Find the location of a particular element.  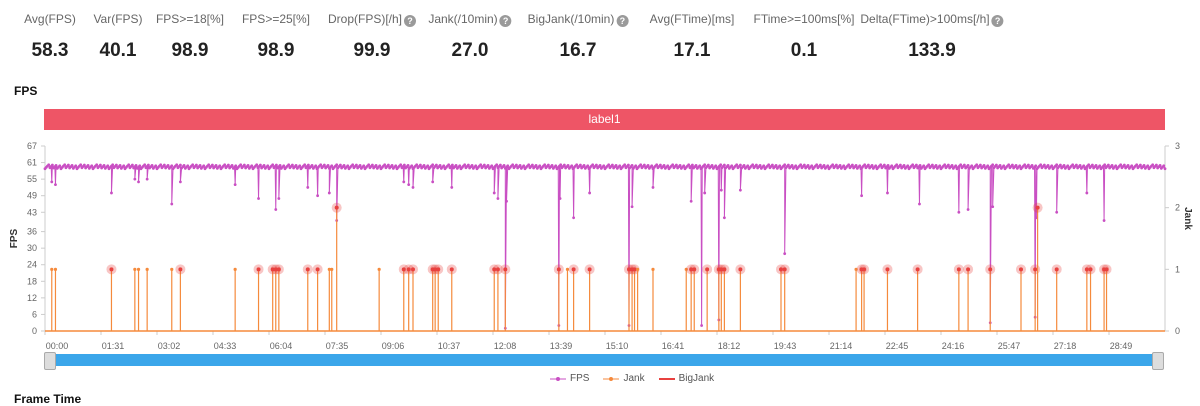

slider-handle-left is located at coordinates (50, 361).